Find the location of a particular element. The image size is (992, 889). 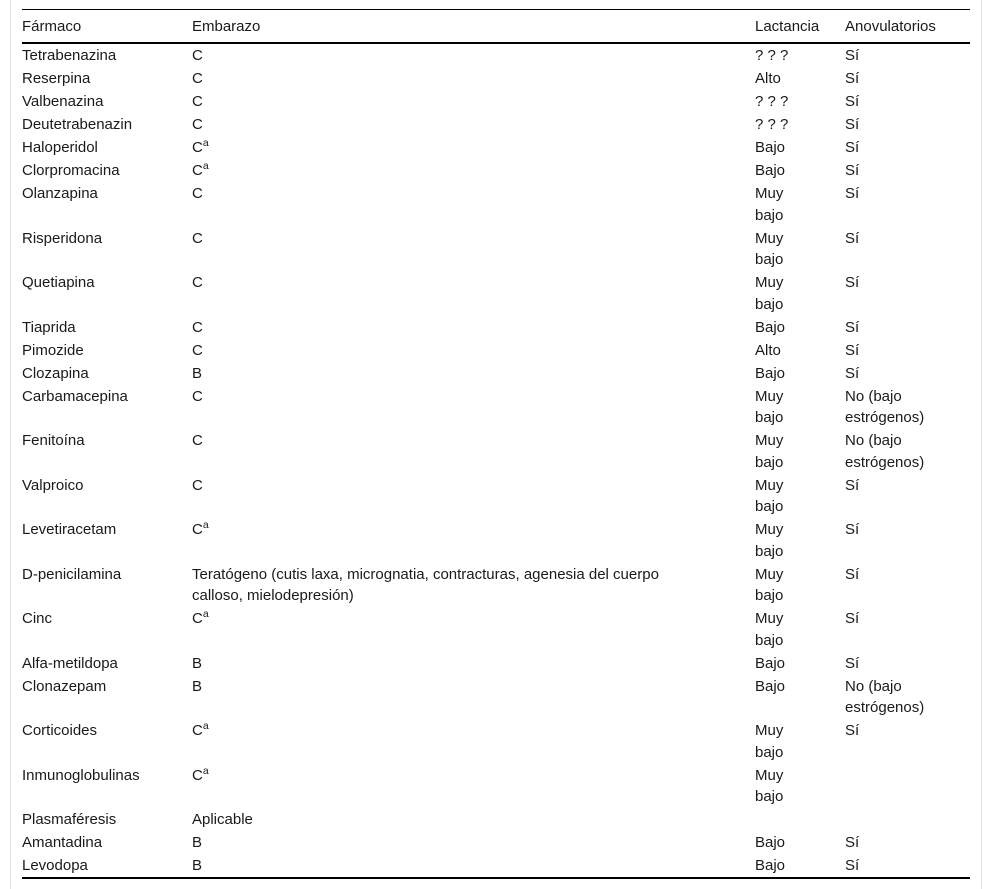

cell-farmaco: Reserpina is located at coordinates (56, 78).